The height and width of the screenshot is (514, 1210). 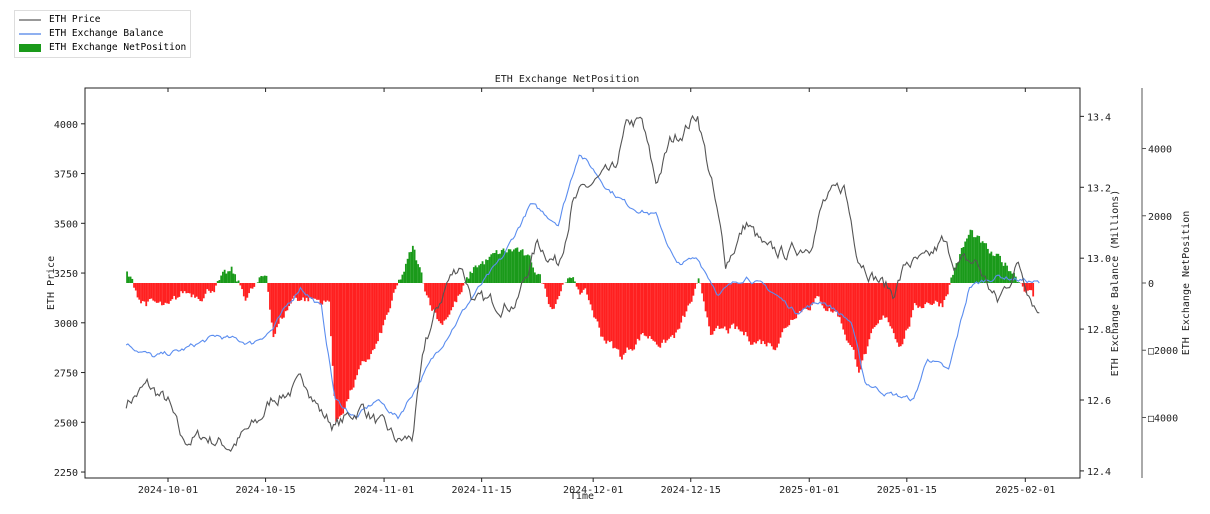 I want to click on x-tick-label: 2024-10-15, so click(x=265, y=490).